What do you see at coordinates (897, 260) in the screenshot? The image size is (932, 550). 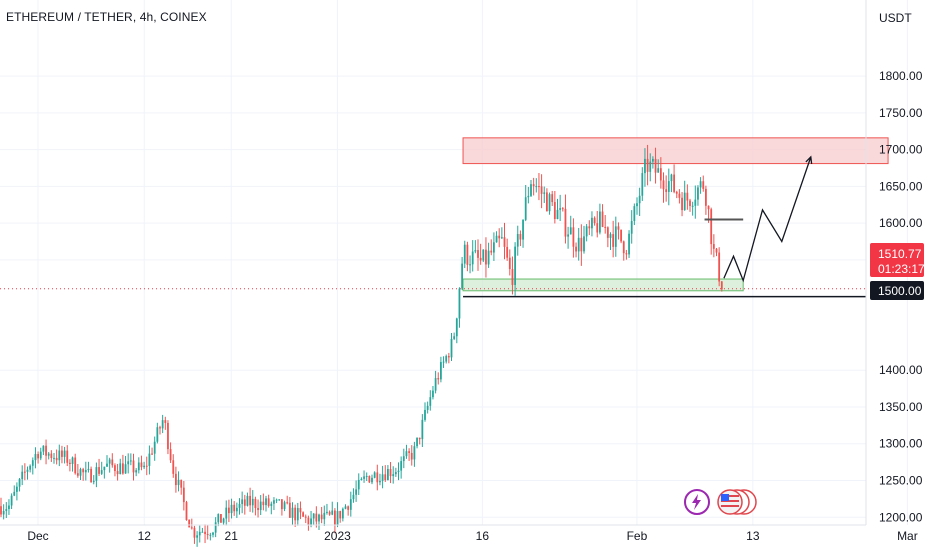 I see `last-price-tag: 1510.77 01:23:17` at bounding box center [897, 260].